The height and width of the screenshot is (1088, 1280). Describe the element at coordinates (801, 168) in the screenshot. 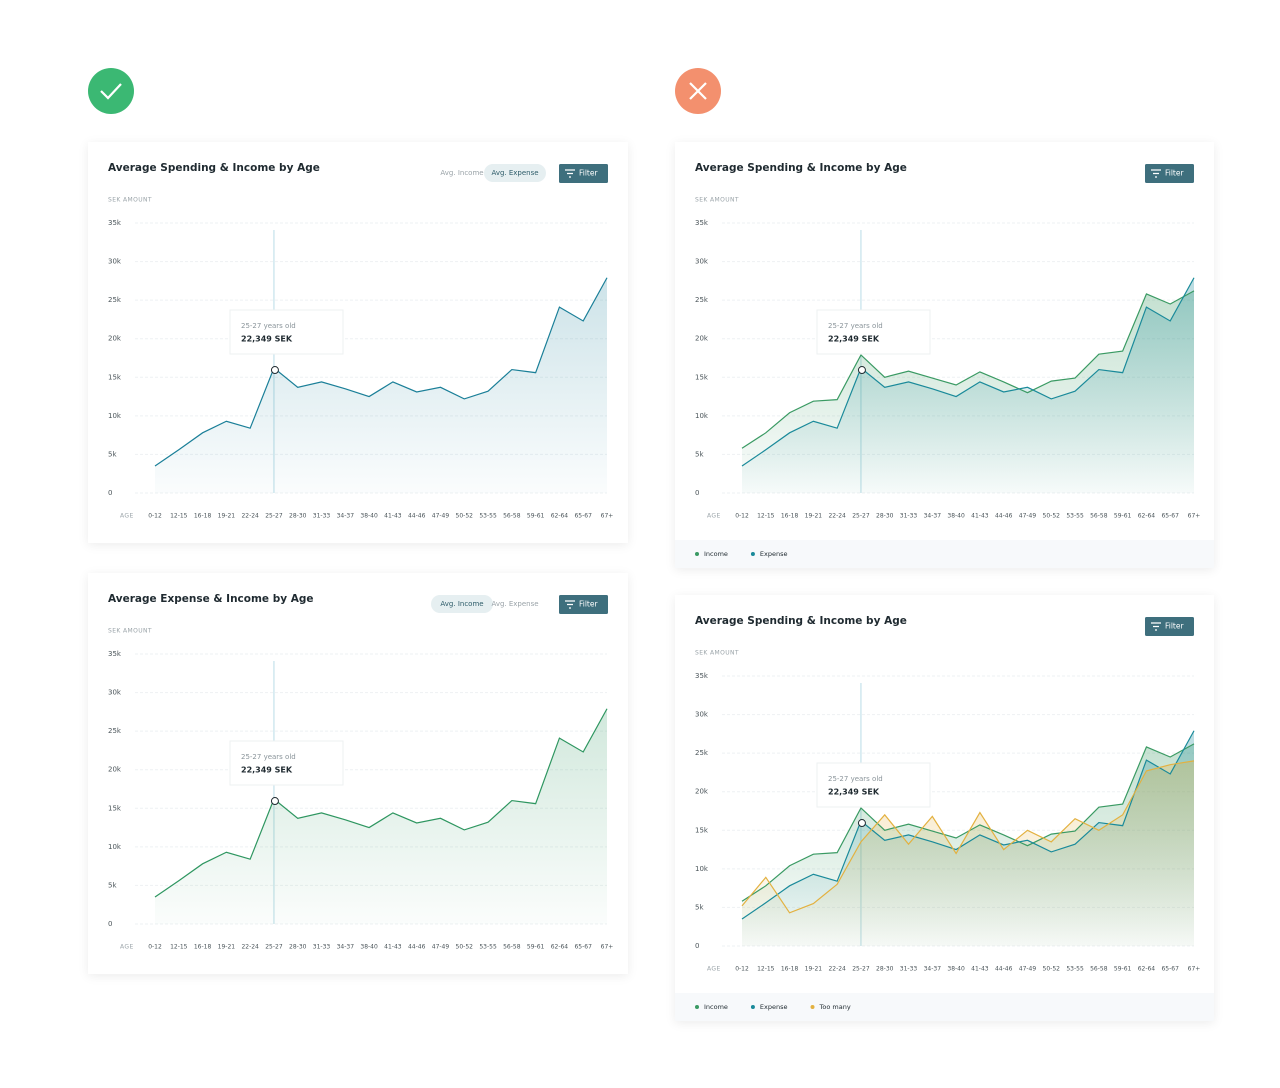

I see `chart-title: Average Spending & Income by Age` at that location.